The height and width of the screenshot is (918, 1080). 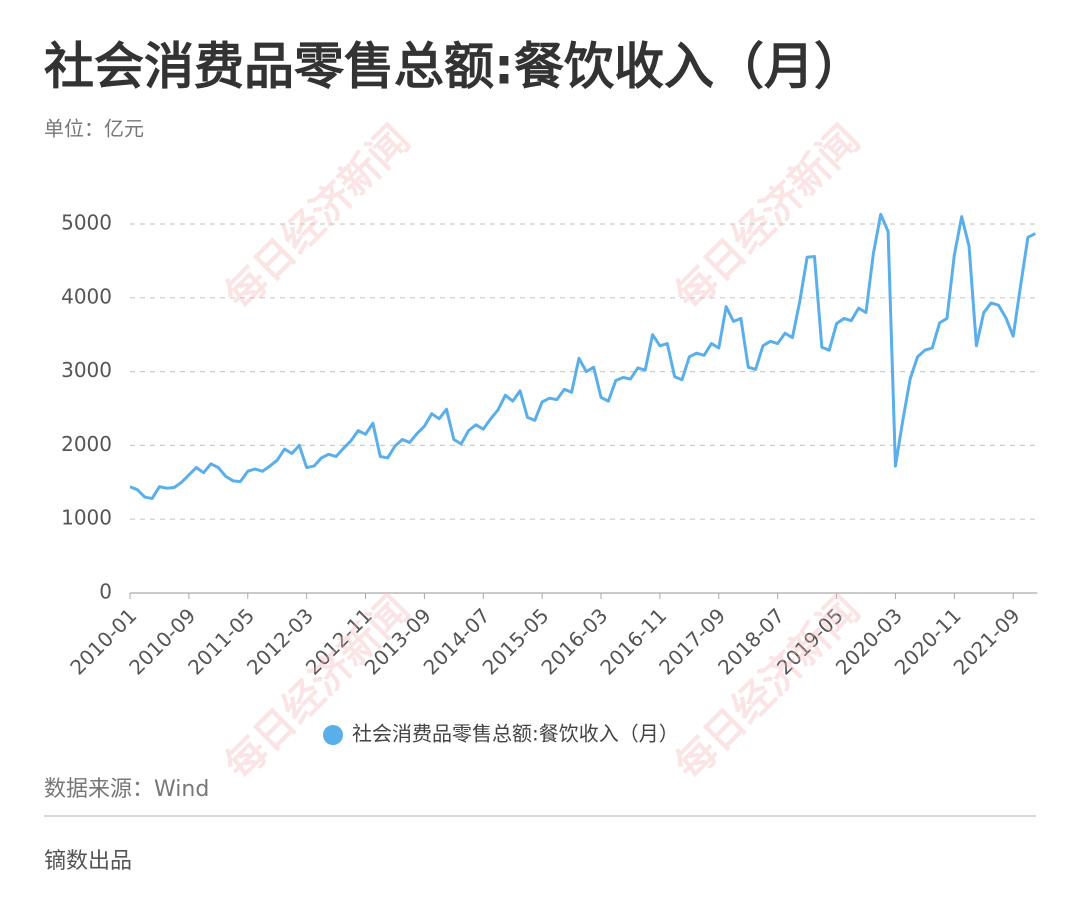 I want to click on chart-title: 社会消费品零售总额:餐饮收入（月）, so click(x=454, y=67).